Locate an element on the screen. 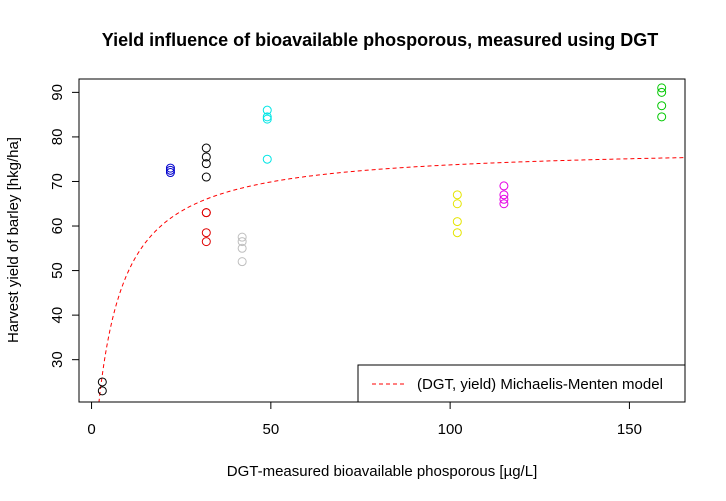  y-tick-label-3: 60 is located at coordinates (57, 226).